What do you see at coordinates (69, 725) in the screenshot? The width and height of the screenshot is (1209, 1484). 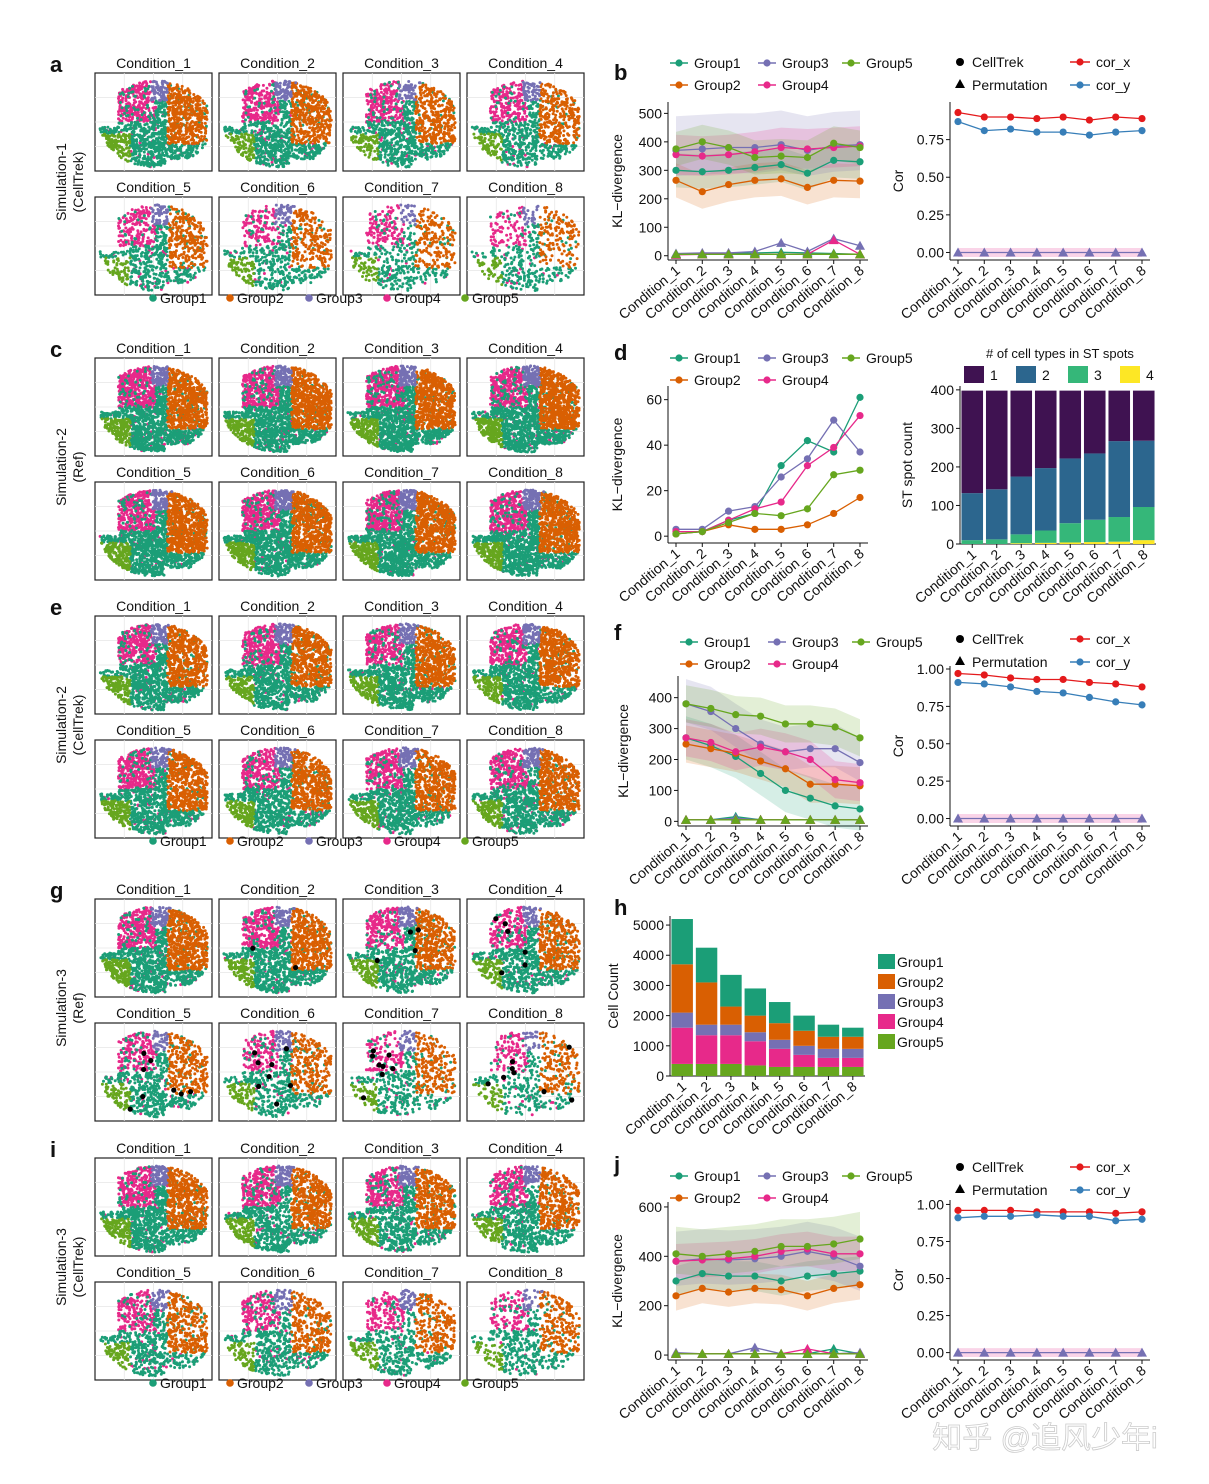 I see `row-label: Simulation-2 (CellTrek)` at bounding box center [69, 725].